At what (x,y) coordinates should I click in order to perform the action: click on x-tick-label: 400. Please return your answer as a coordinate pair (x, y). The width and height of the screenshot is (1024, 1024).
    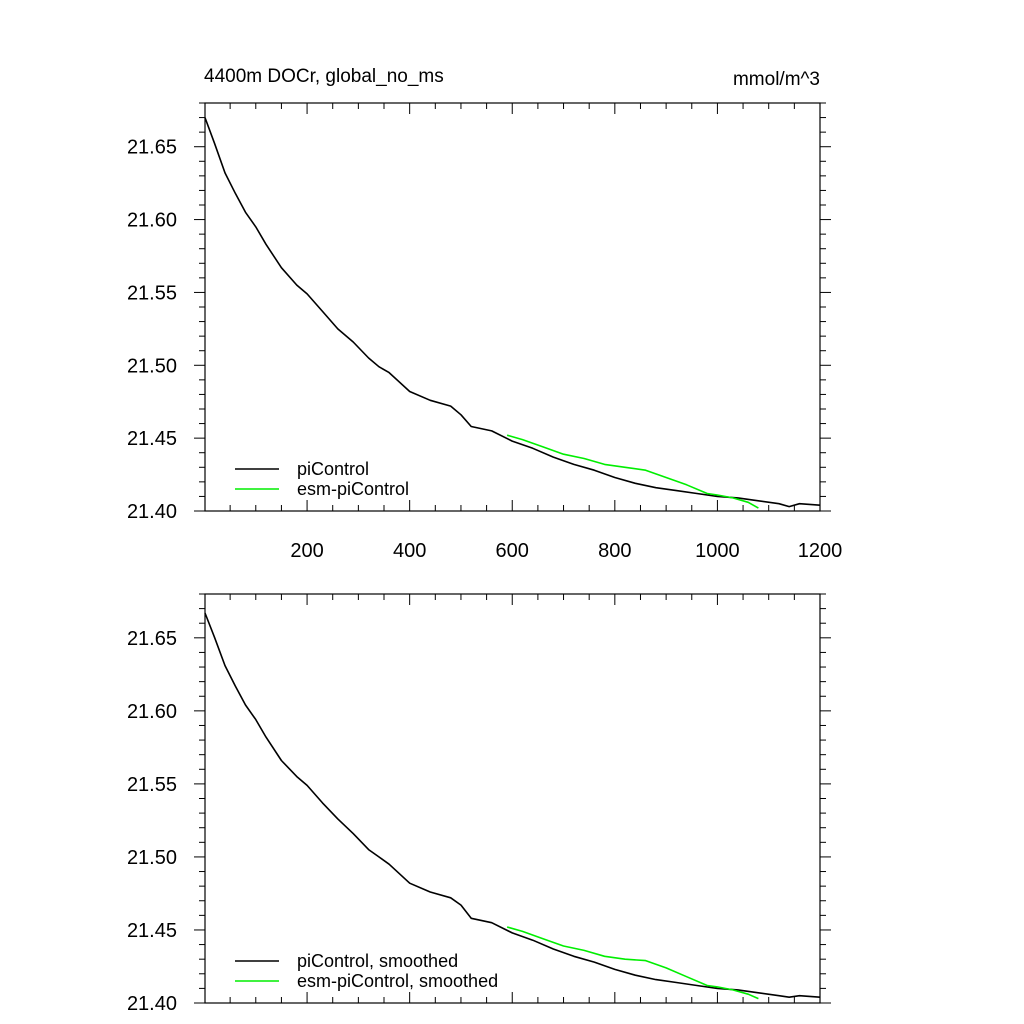
    Looking at the image, I should click on (409, 551).